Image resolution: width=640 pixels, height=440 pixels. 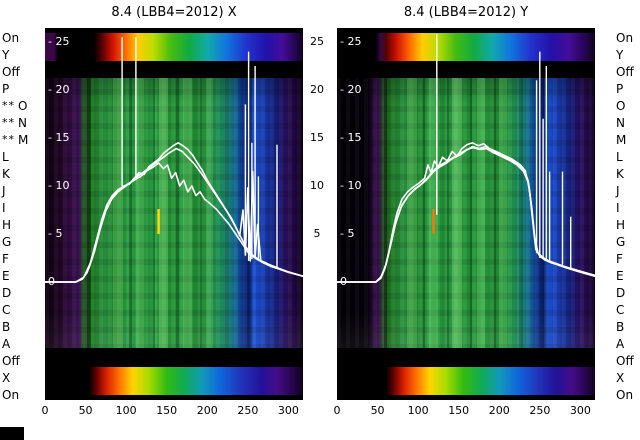 What do you see at coordinates (459, 410) in the screenshot?
I see `x-tick-label: 150` at bounding box center [459, 410].